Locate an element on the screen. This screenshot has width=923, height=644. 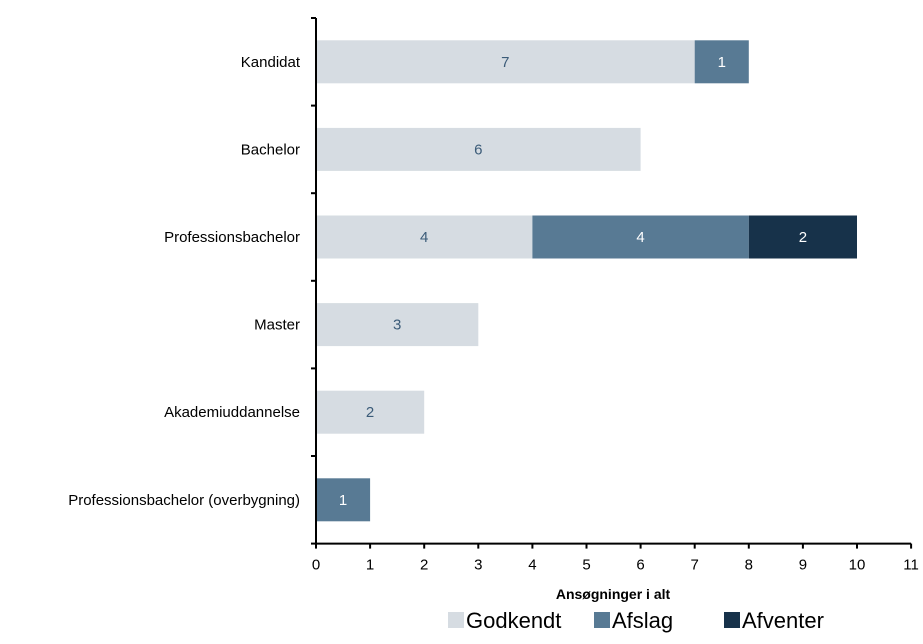
category-label-professionsbachelor: Professionsbachelor is located at coordinates (232, 237).